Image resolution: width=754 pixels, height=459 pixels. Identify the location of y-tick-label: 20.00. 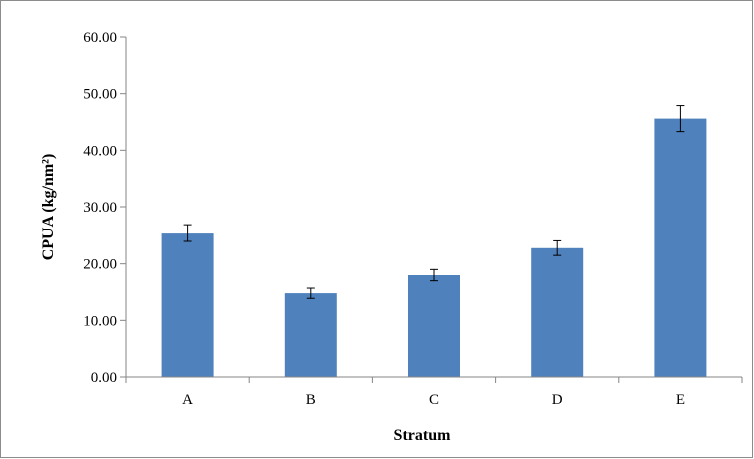
(100, 265).